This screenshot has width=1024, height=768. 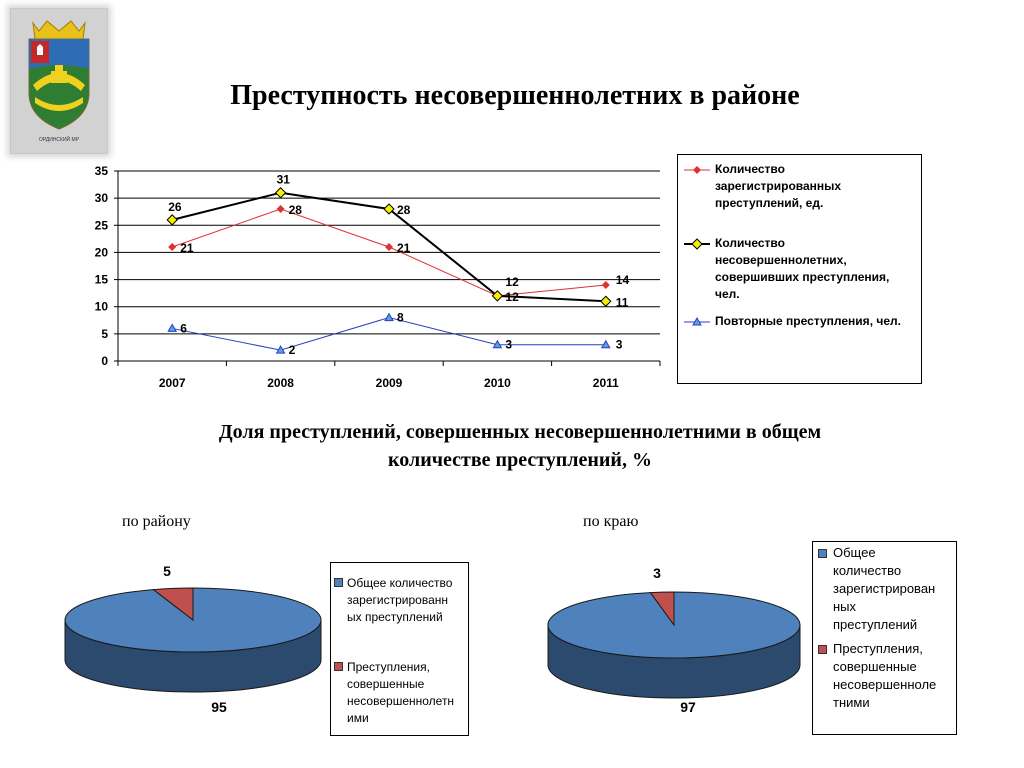 I want to click on pie-1-legend-label-0-line-0: Общее, so click(x=854, y=552).